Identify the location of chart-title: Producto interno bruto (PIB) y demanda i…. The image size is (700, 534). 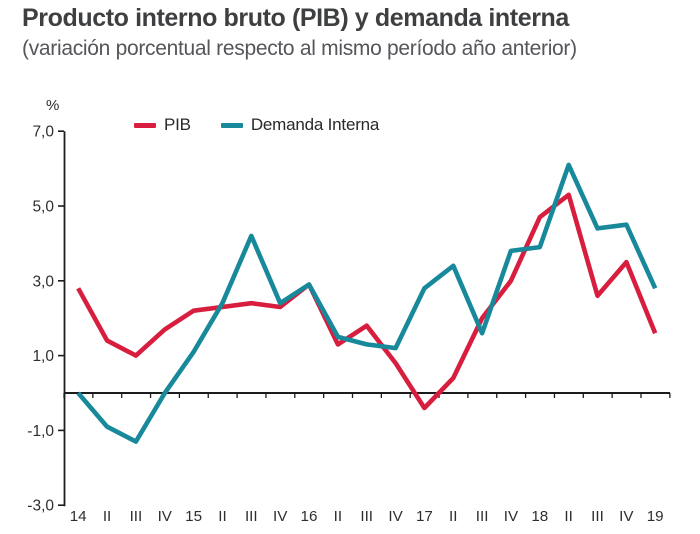
(295, 18).